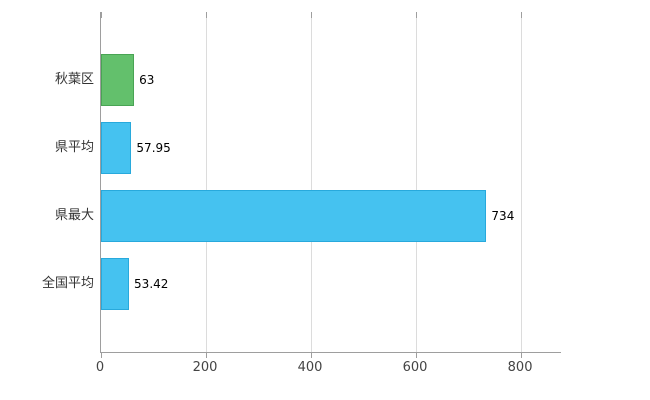 This screenshot has height=400, width=650. I want to click on category-label-県平均: 県平均, so click(74, 147).